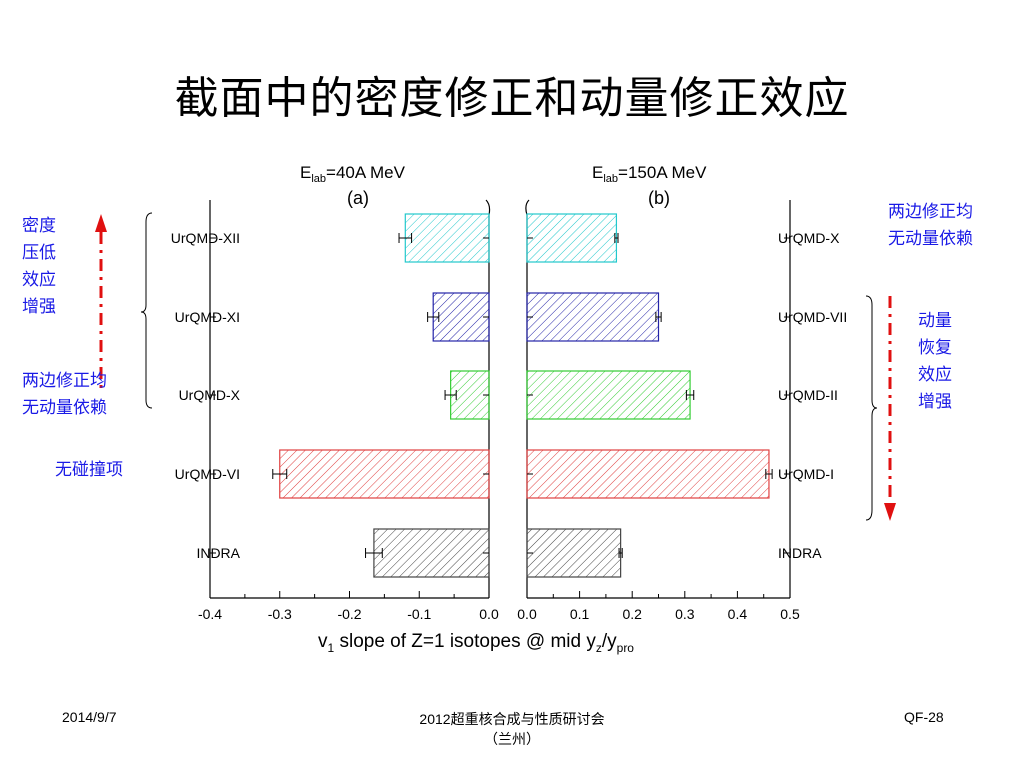  Describe the element at coordinates (685, 614) in the screenshot. I see `xtick-label-b-3: 0.3` at that location.